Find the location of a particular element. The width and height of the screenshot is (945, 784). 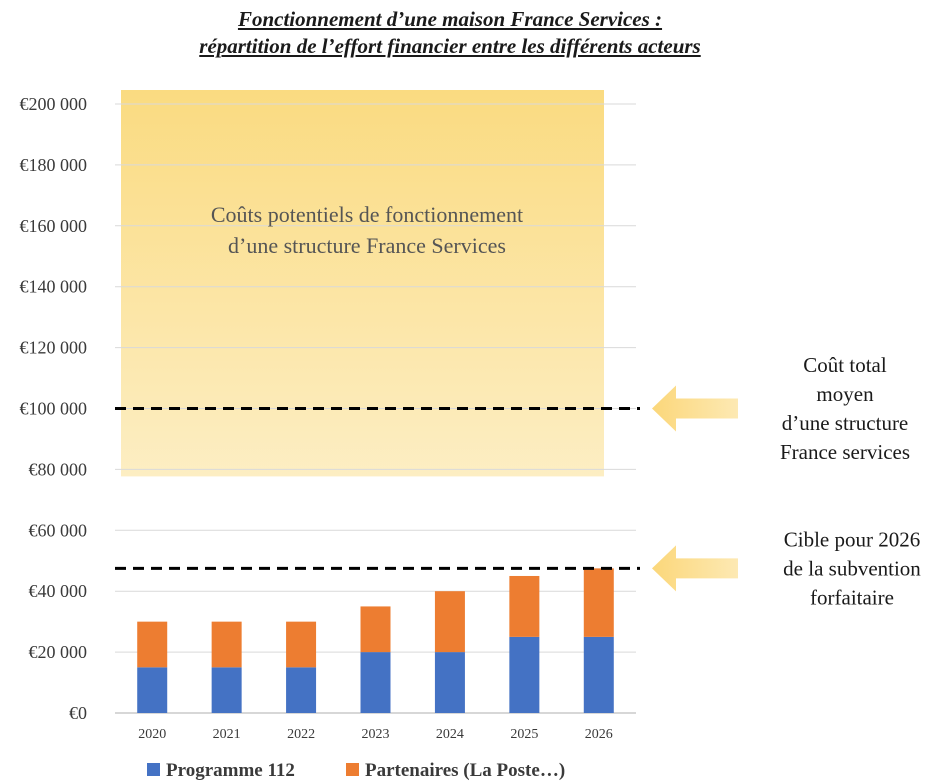

x-tick-label: 2023 is located at coordinates (376, 734).